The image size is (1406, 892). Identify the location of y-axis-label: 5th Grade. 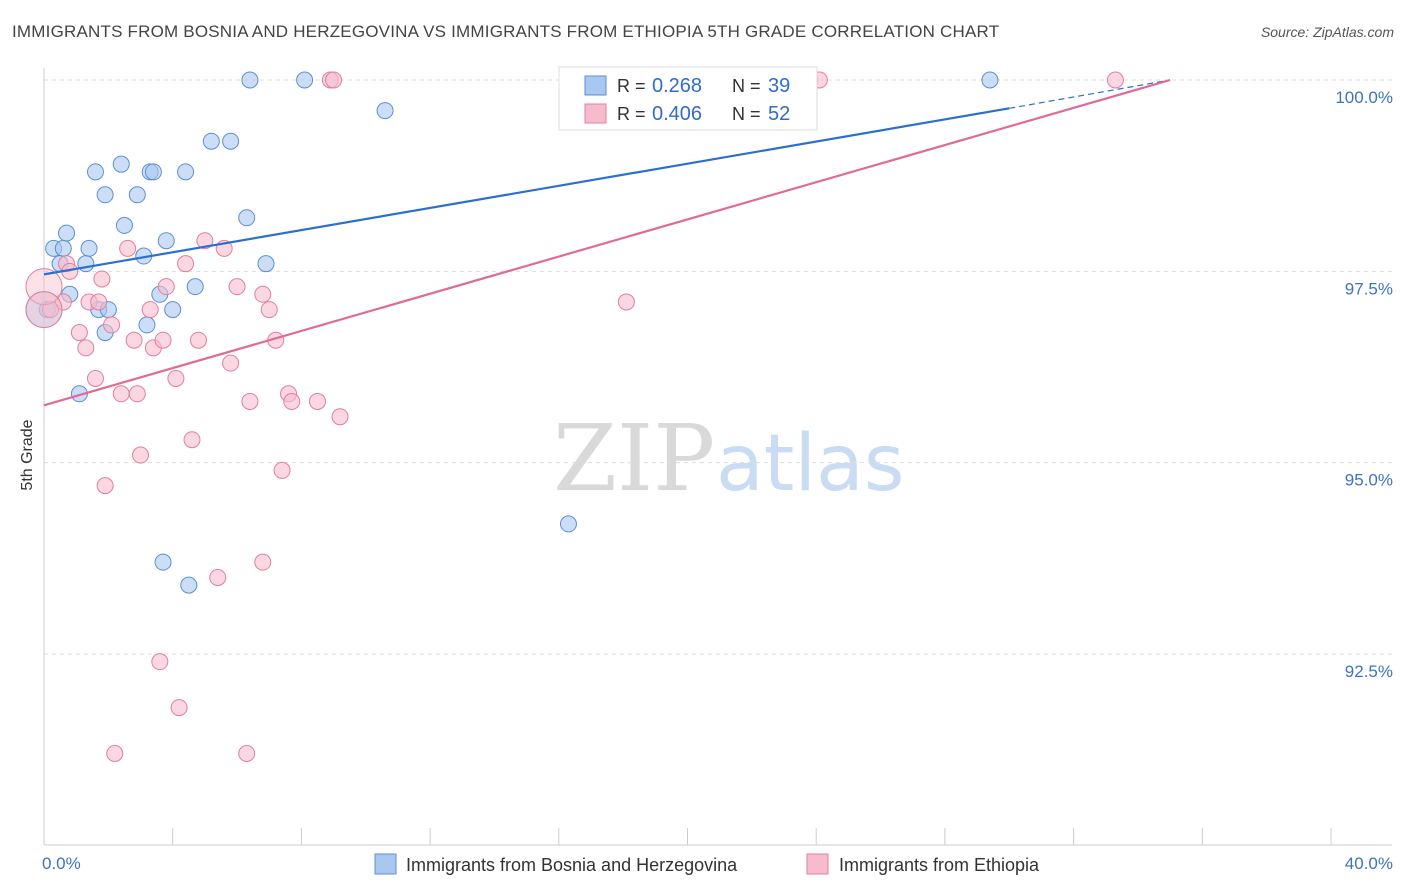
(27, 454).